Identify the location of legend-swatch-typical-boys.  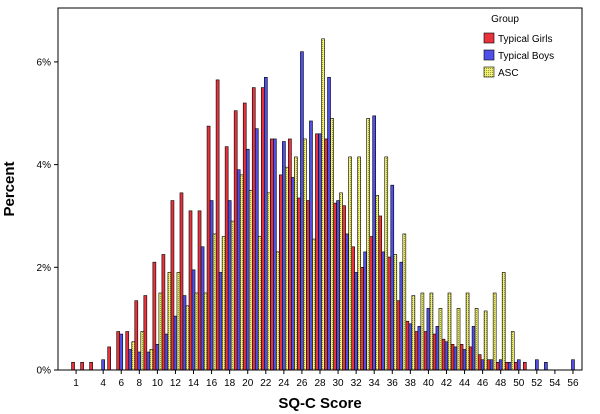
(489, 55).